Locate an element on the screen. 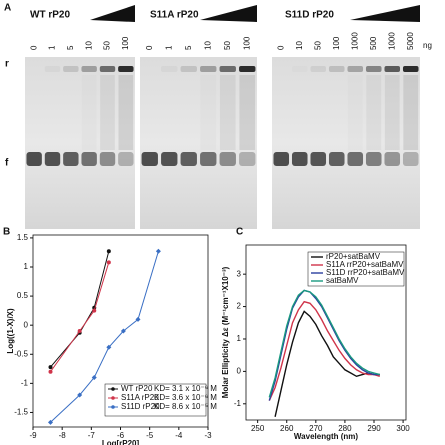 The height and width of the screenshot is (445, 445). x-tick-label: 290 is located at coordinates (374, 428).